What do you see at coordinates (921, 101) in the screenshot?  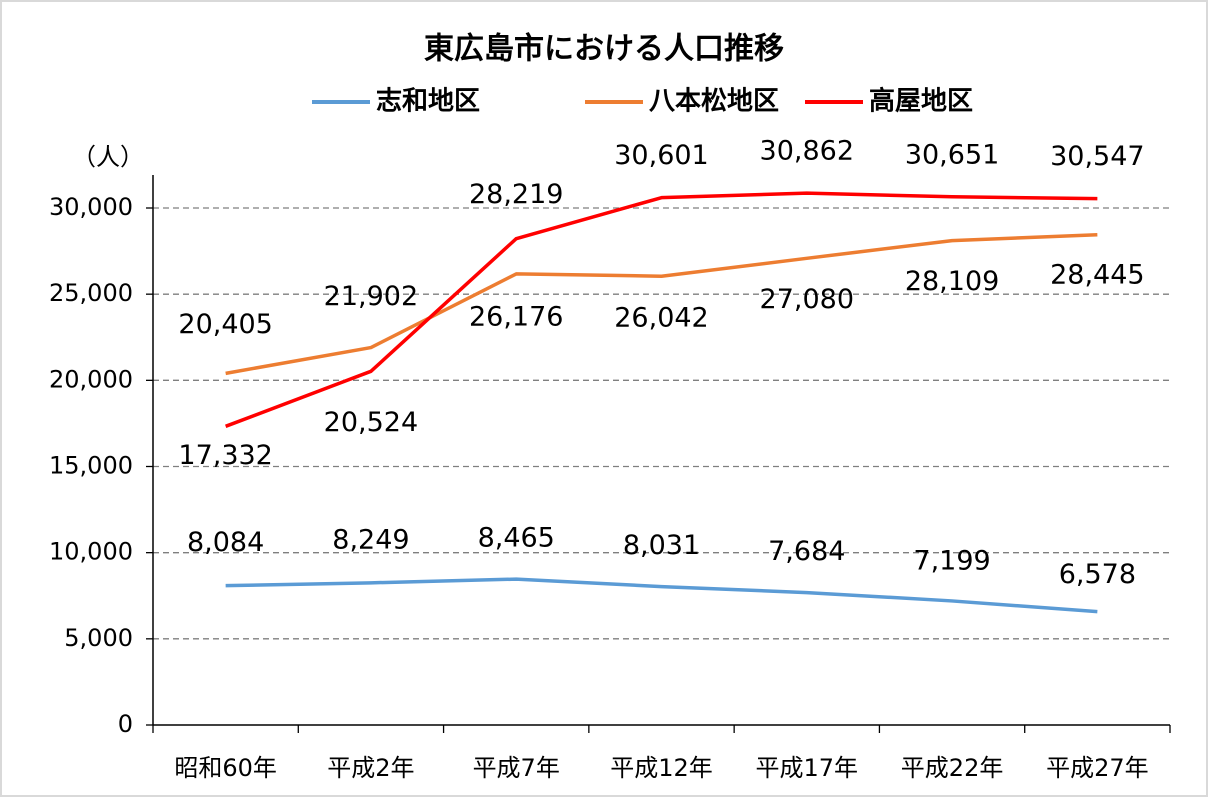 I see `legend-label: 高屋地区` at bounding box center [921, 101].